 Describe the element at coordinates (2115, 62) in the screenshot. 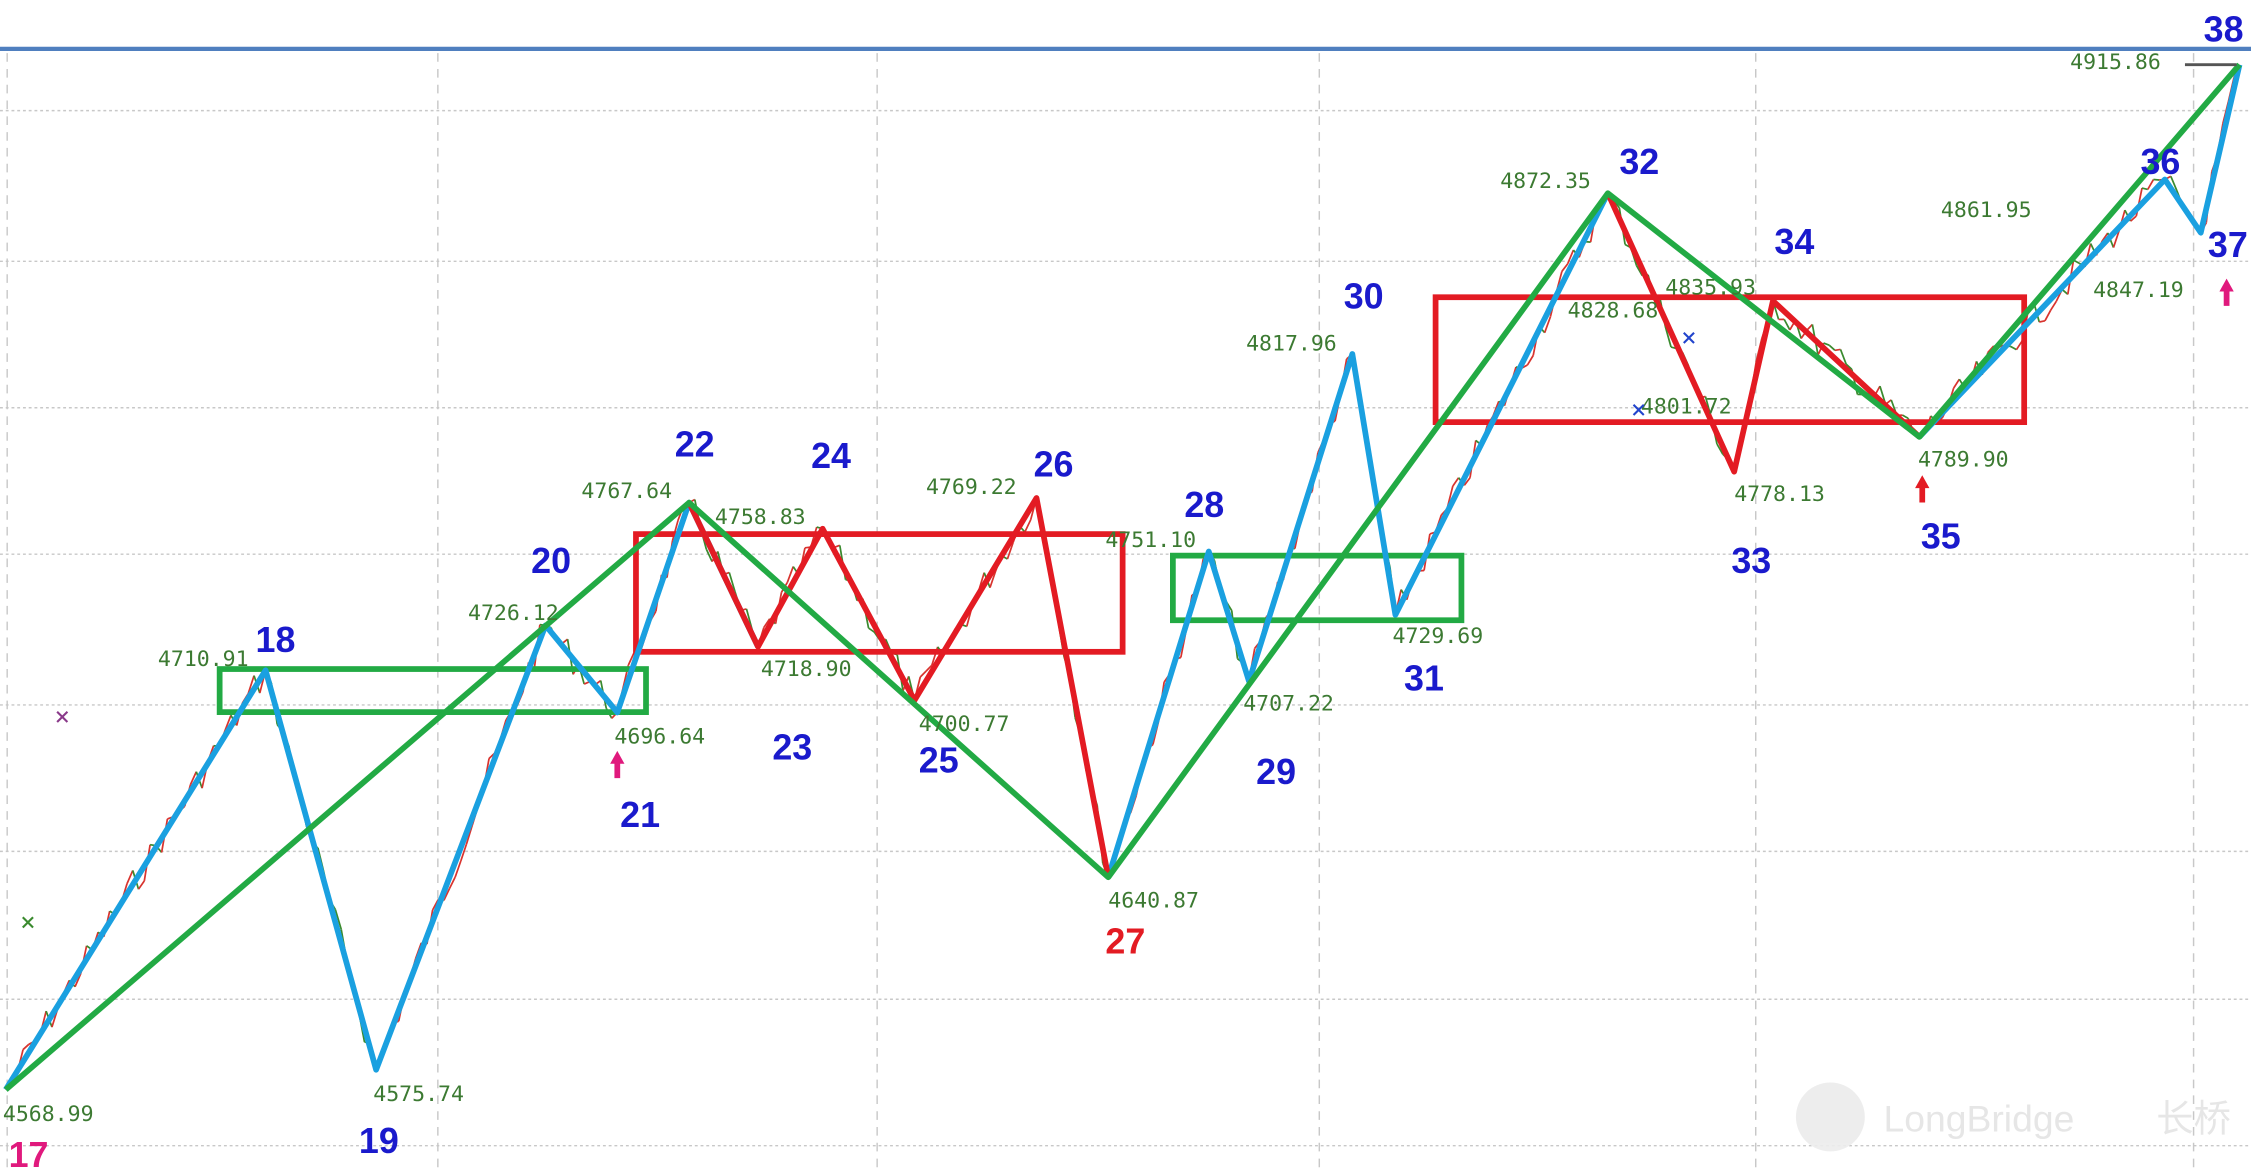

I see `pivot-value-label: 4915.86` at that location.